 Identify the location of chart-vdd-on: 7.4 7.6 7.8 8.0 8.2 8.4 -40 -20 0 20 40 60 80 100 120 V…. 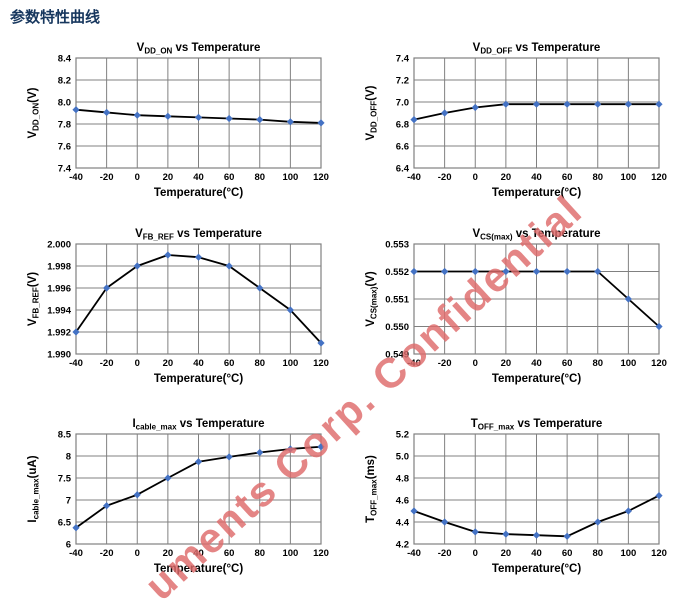
(179, 119).